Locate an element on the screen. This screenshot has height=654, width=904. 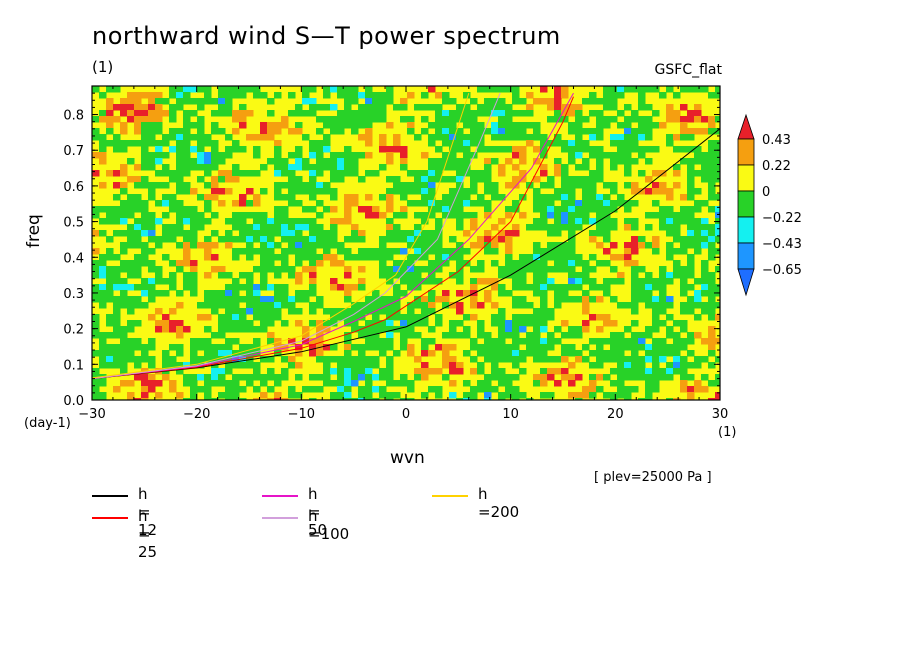
y-tick-label: 0.4 is located at coordinates (73, 258).